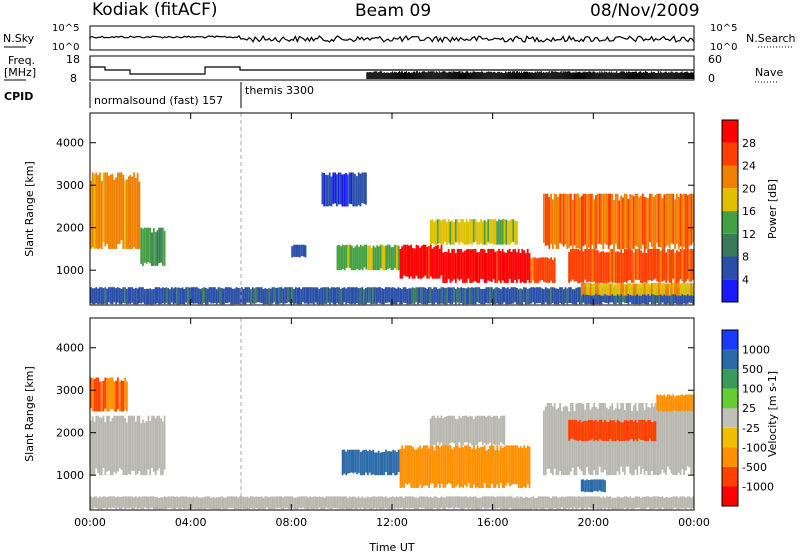  What do you see at coordinates (715, 59) in the screenshot?
I see `nave-right-tick-top: 60` at bounding box center [715, 59].